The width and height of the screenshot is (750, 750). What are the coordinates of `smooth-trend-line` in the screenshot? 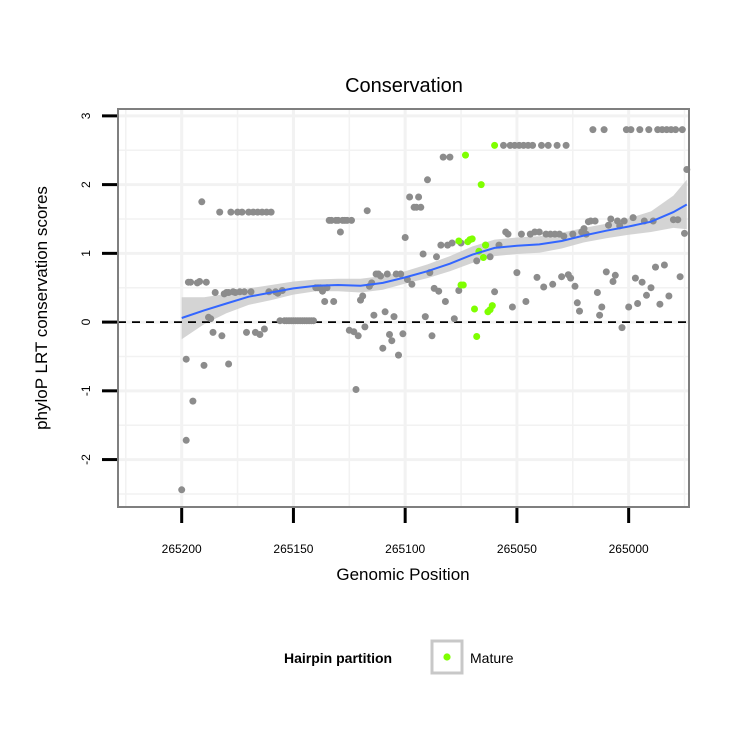 It's located at (434, 261).